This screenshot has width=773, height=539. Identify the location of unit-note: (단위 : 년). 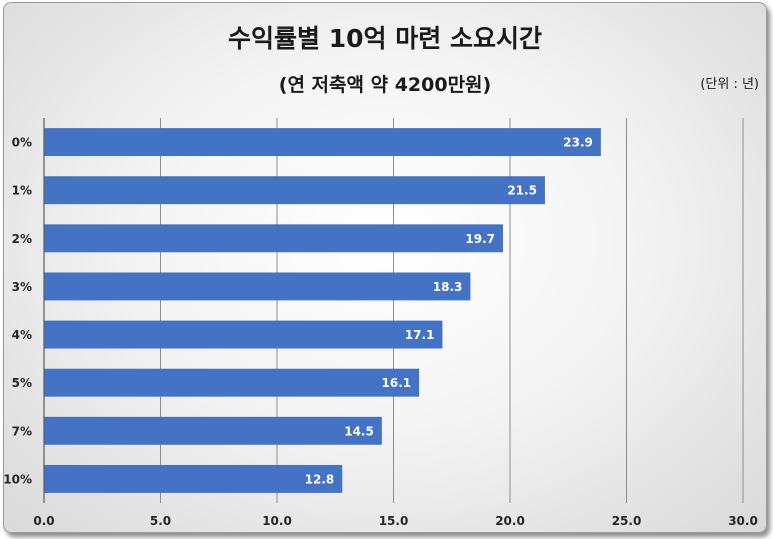
(729, 84).